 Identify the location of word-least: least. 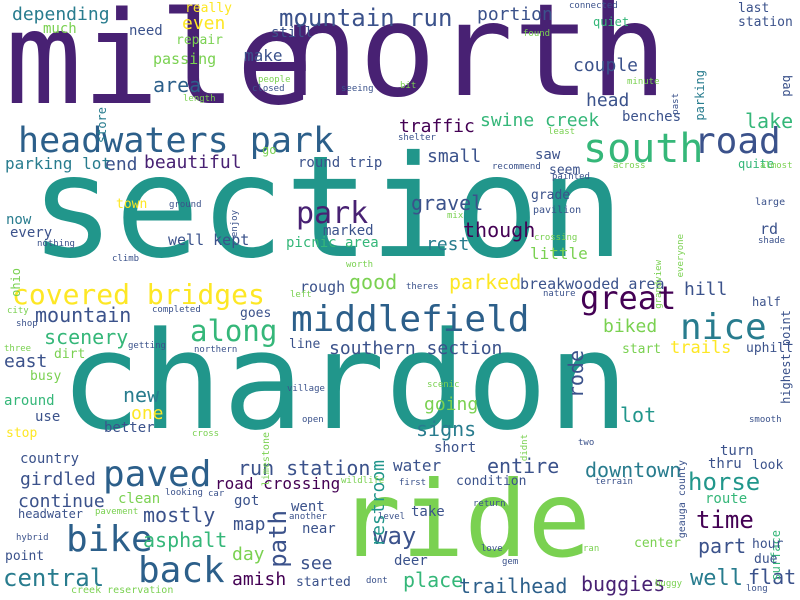
(562, 132).